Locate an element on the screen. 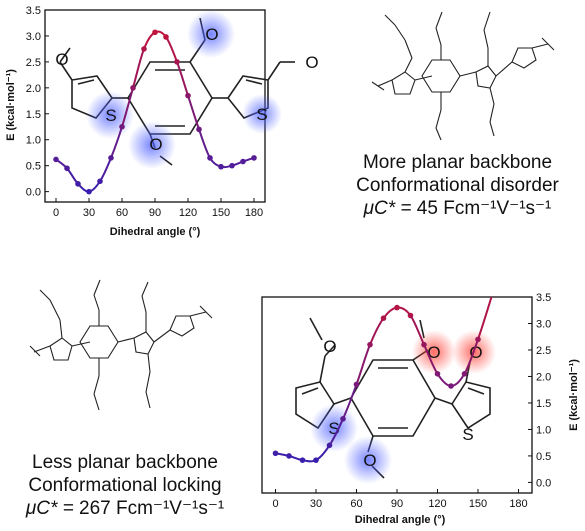 The image size is (585, 531). chart-top-s-glow is located at coordinates (262, 114).